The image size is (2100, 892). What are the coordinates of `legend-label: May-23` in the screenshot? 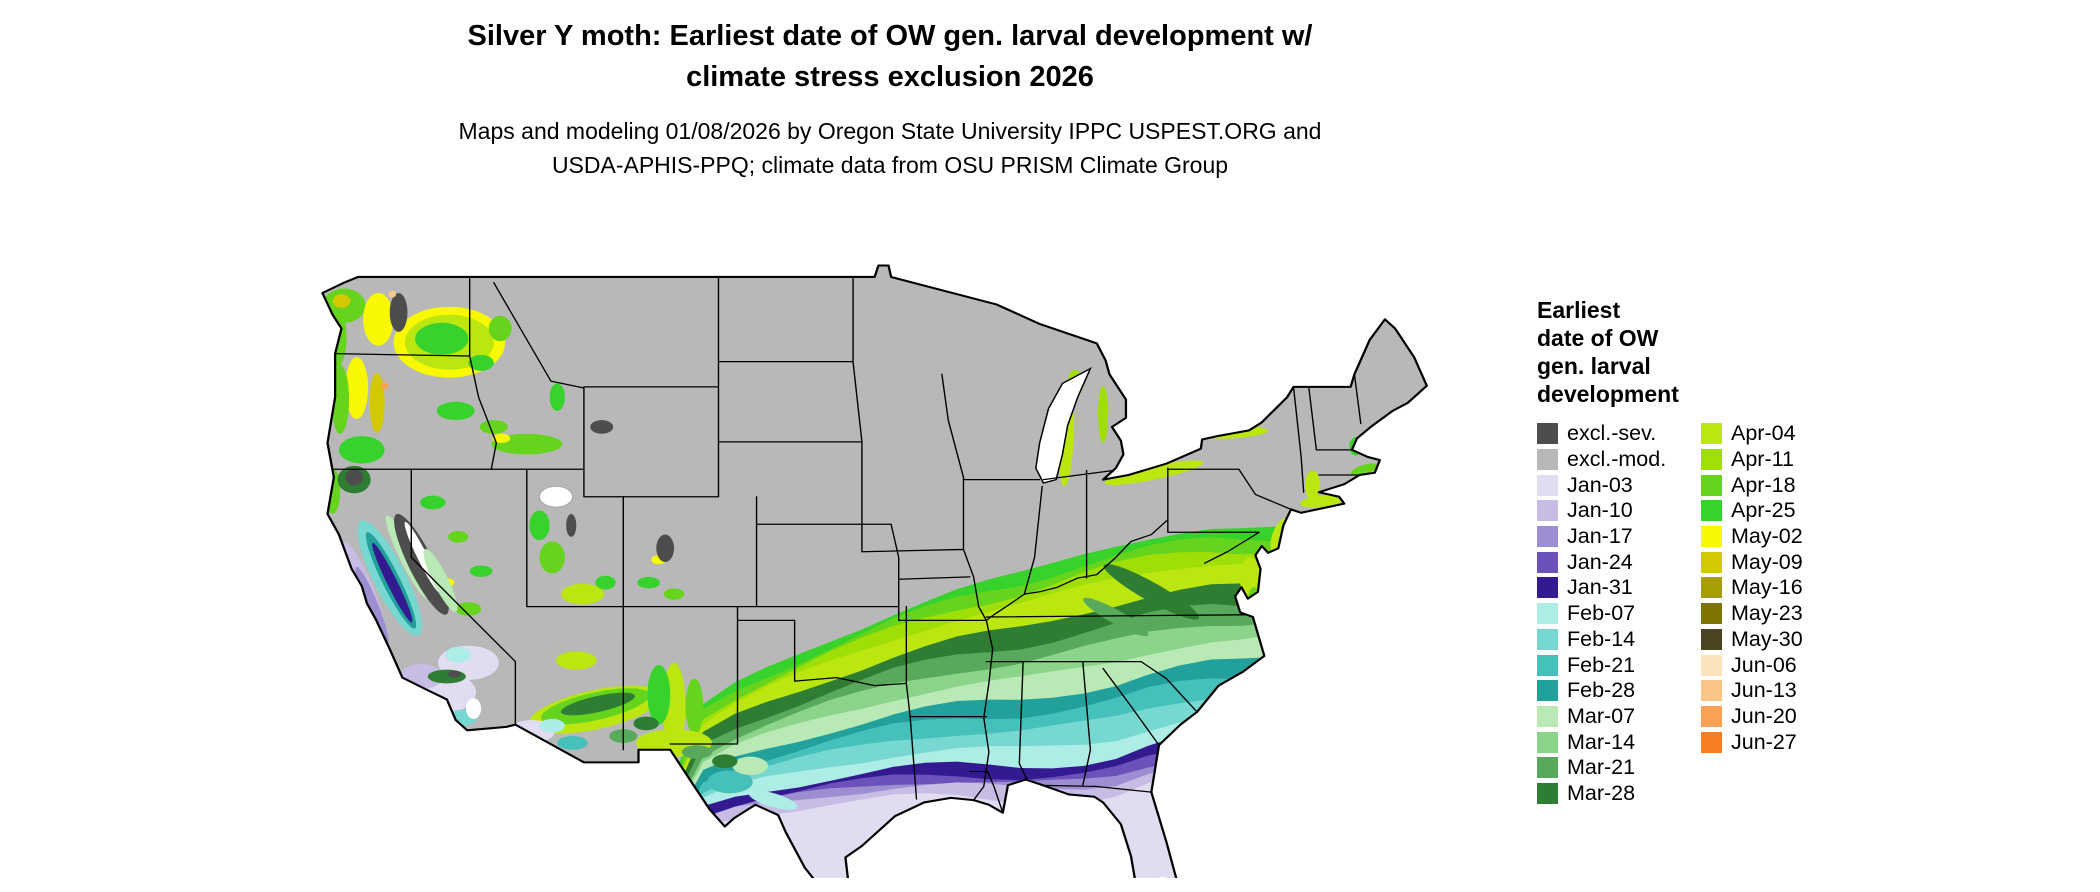 It's located at (1767, 613).